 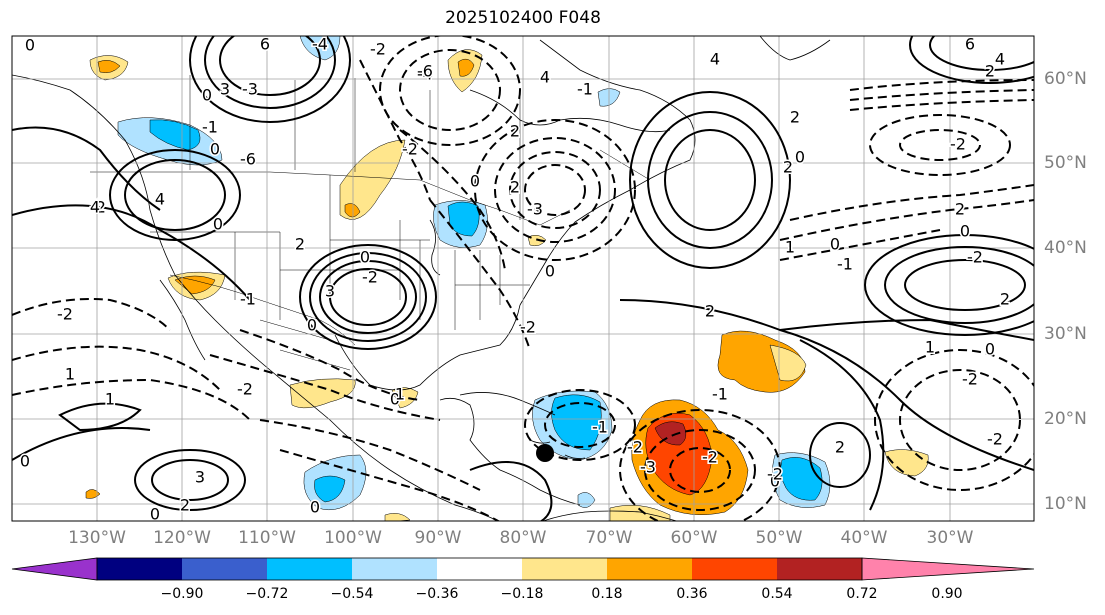 What do you see at coordinates (950, 538) in the screenshot?
I see `longitude-label: 30°W` at bounding box center [950, 538].